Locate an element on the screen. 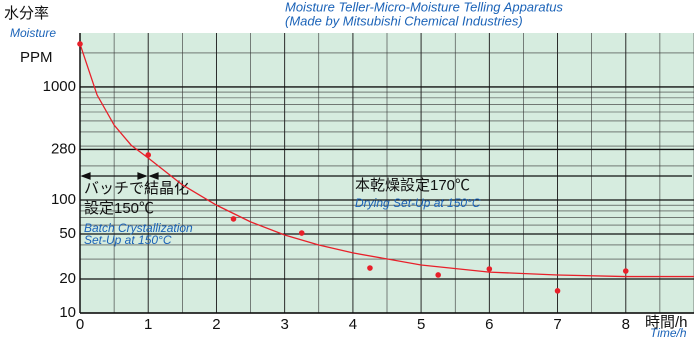 The width and height of the screenshot is (694, 337). x-tick-label: 2 is located at coordinates (216, 324).